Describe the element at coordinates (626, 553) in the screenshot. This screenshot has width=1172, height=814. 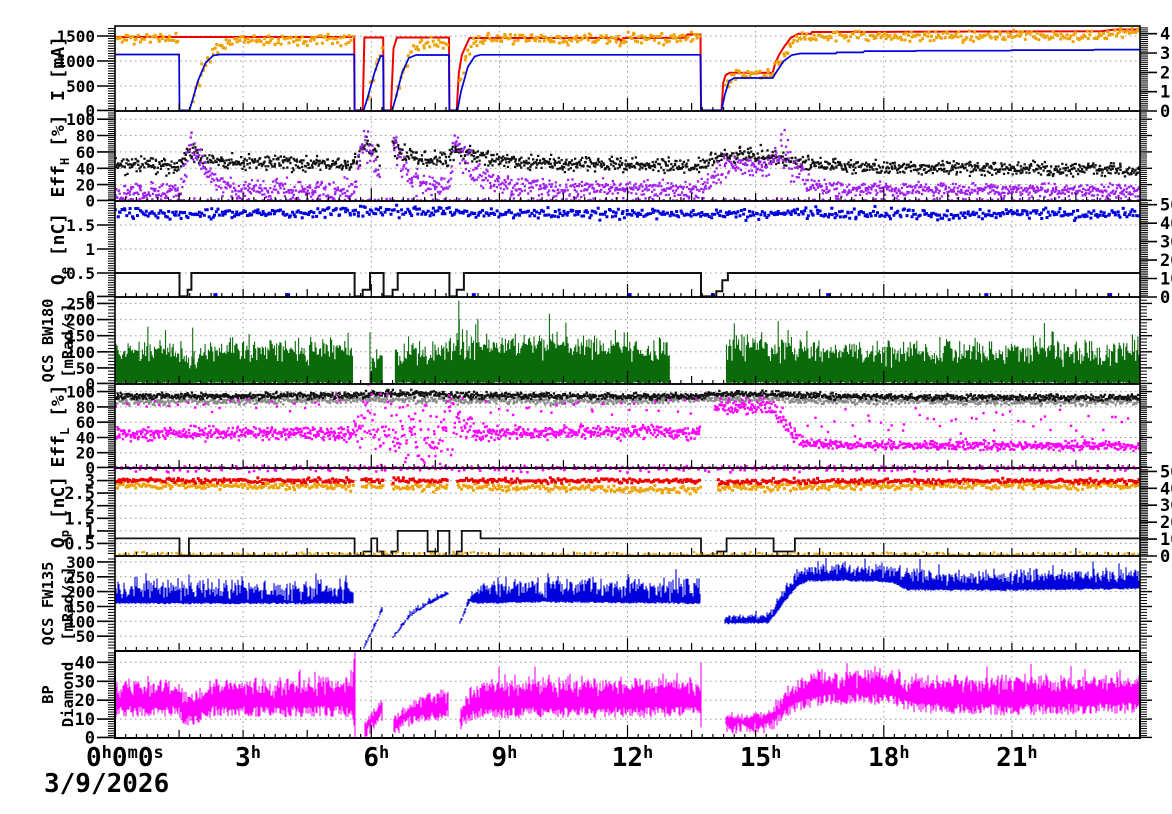
I see `qp-orange-floor-dots` at that location.